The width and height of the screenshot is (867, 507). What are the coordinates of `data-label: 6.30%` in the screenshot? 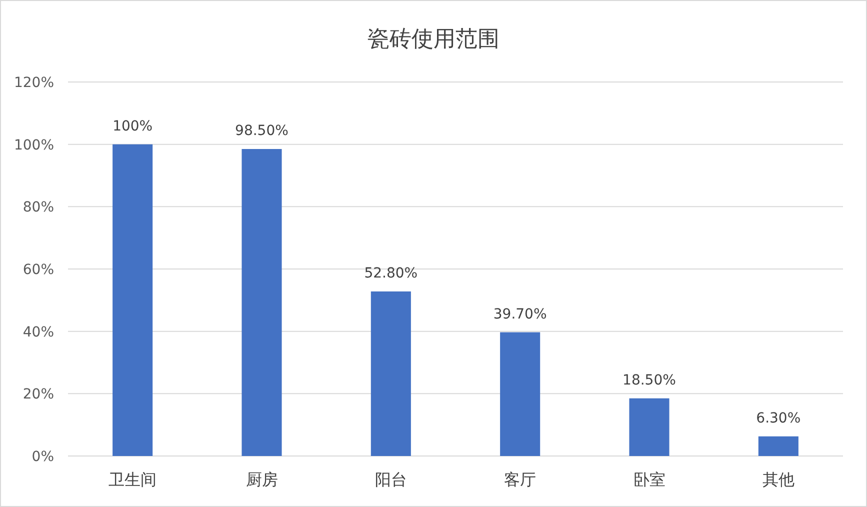 It's located at (778, 418).